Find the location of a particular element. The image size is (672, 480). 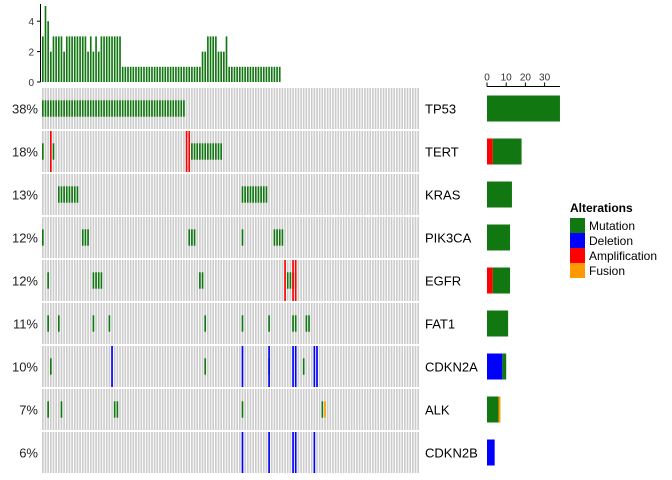

legend-swatch-amplification is located at coordinates (577, 255).